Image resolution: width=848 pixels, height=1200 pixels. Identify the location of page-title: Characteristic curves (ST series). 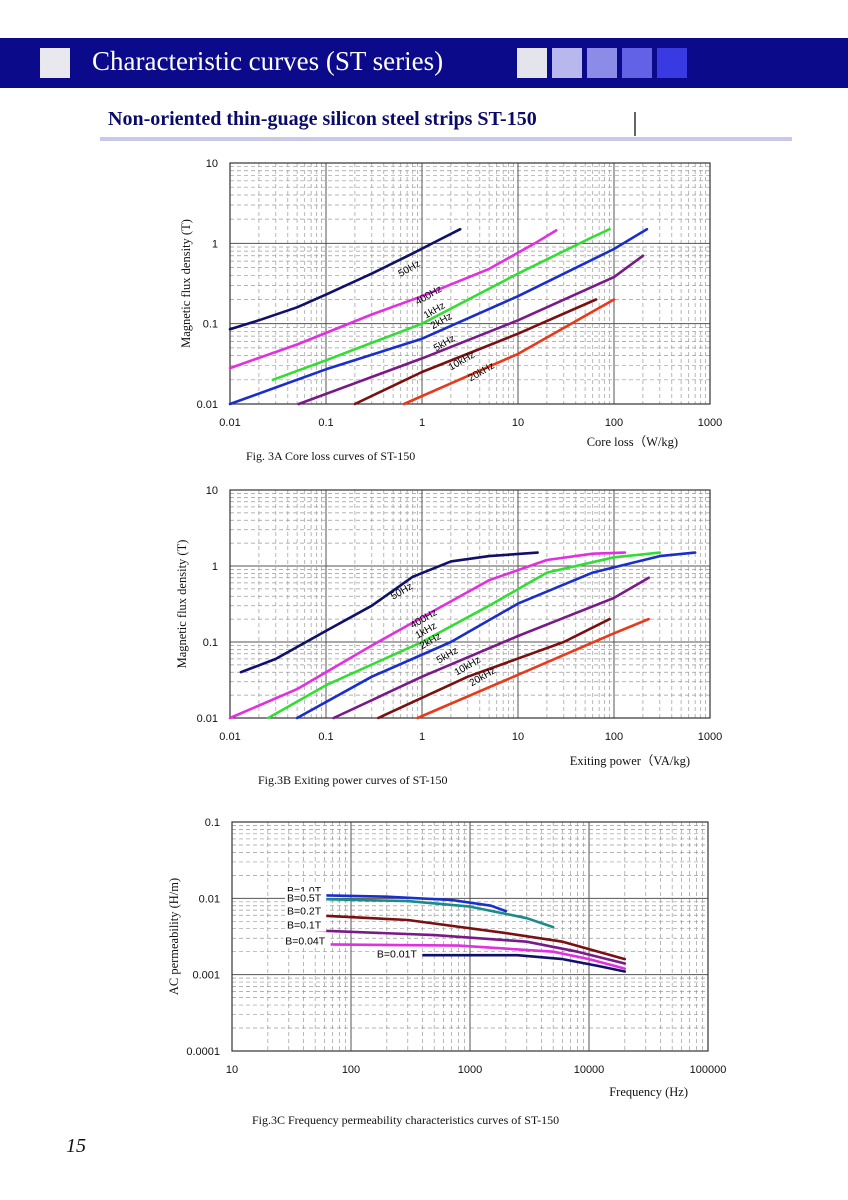
(268, 61).